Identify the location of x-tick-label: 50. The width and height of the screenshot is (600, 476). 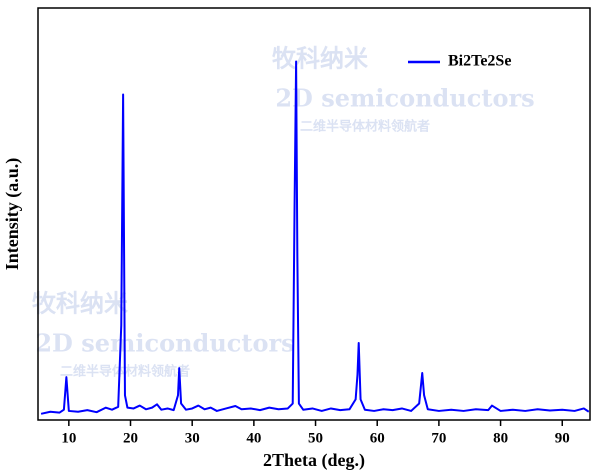
(315, 438).